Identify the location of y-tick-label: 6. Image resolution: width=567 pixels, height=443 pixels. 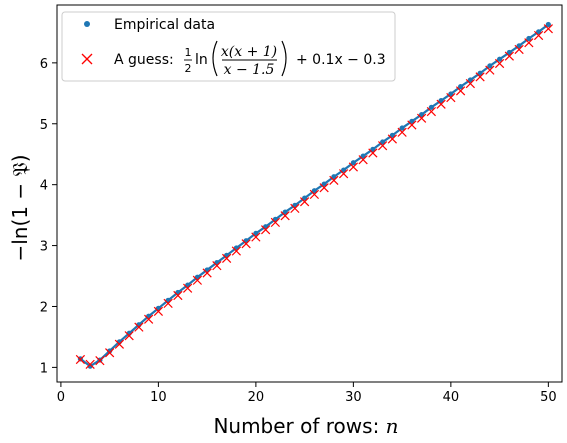
(44, 64).